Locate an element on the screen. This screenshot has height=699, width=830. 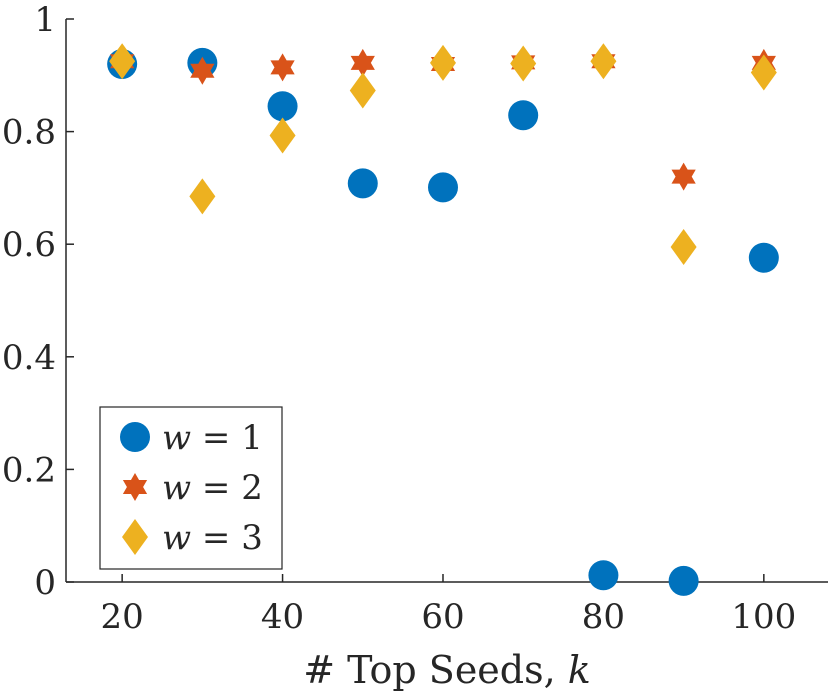
x-axis-label: # Top Seeds, k is located at coordinates (447, 670).